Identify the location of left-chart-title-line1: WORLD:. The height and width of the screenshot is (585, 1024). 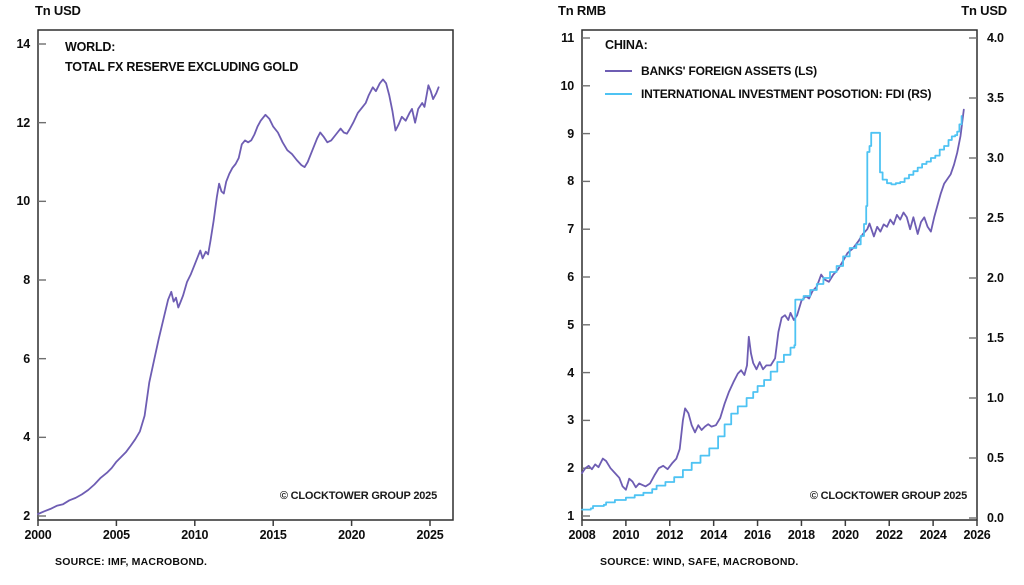
(90, 47).